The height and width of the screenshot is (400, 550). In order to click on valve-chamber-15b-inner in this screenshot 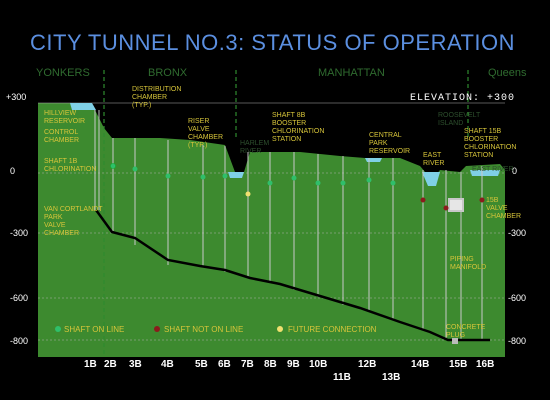, I will do `click(456, 205)`.